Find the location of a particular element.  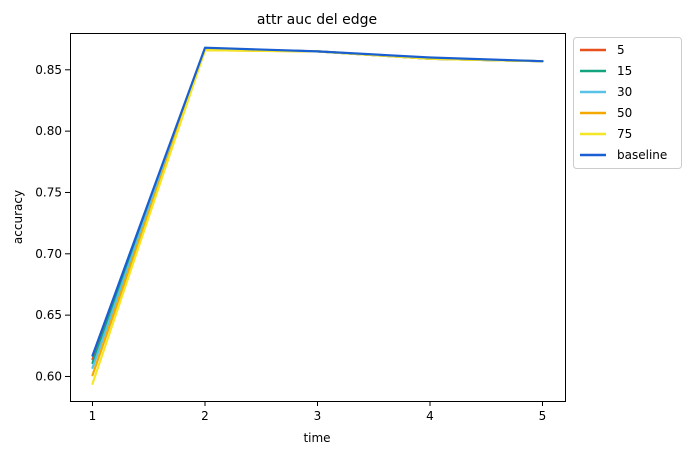

y-tick-label: 0.75 is located at coordinates (48, 192).